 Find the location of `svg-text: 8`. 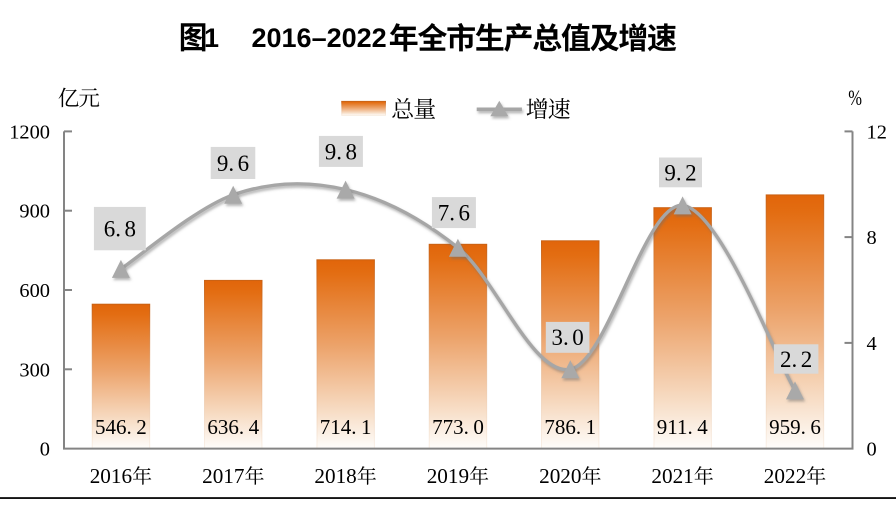

svg-text: 8 is located at coordinates (872, 238).